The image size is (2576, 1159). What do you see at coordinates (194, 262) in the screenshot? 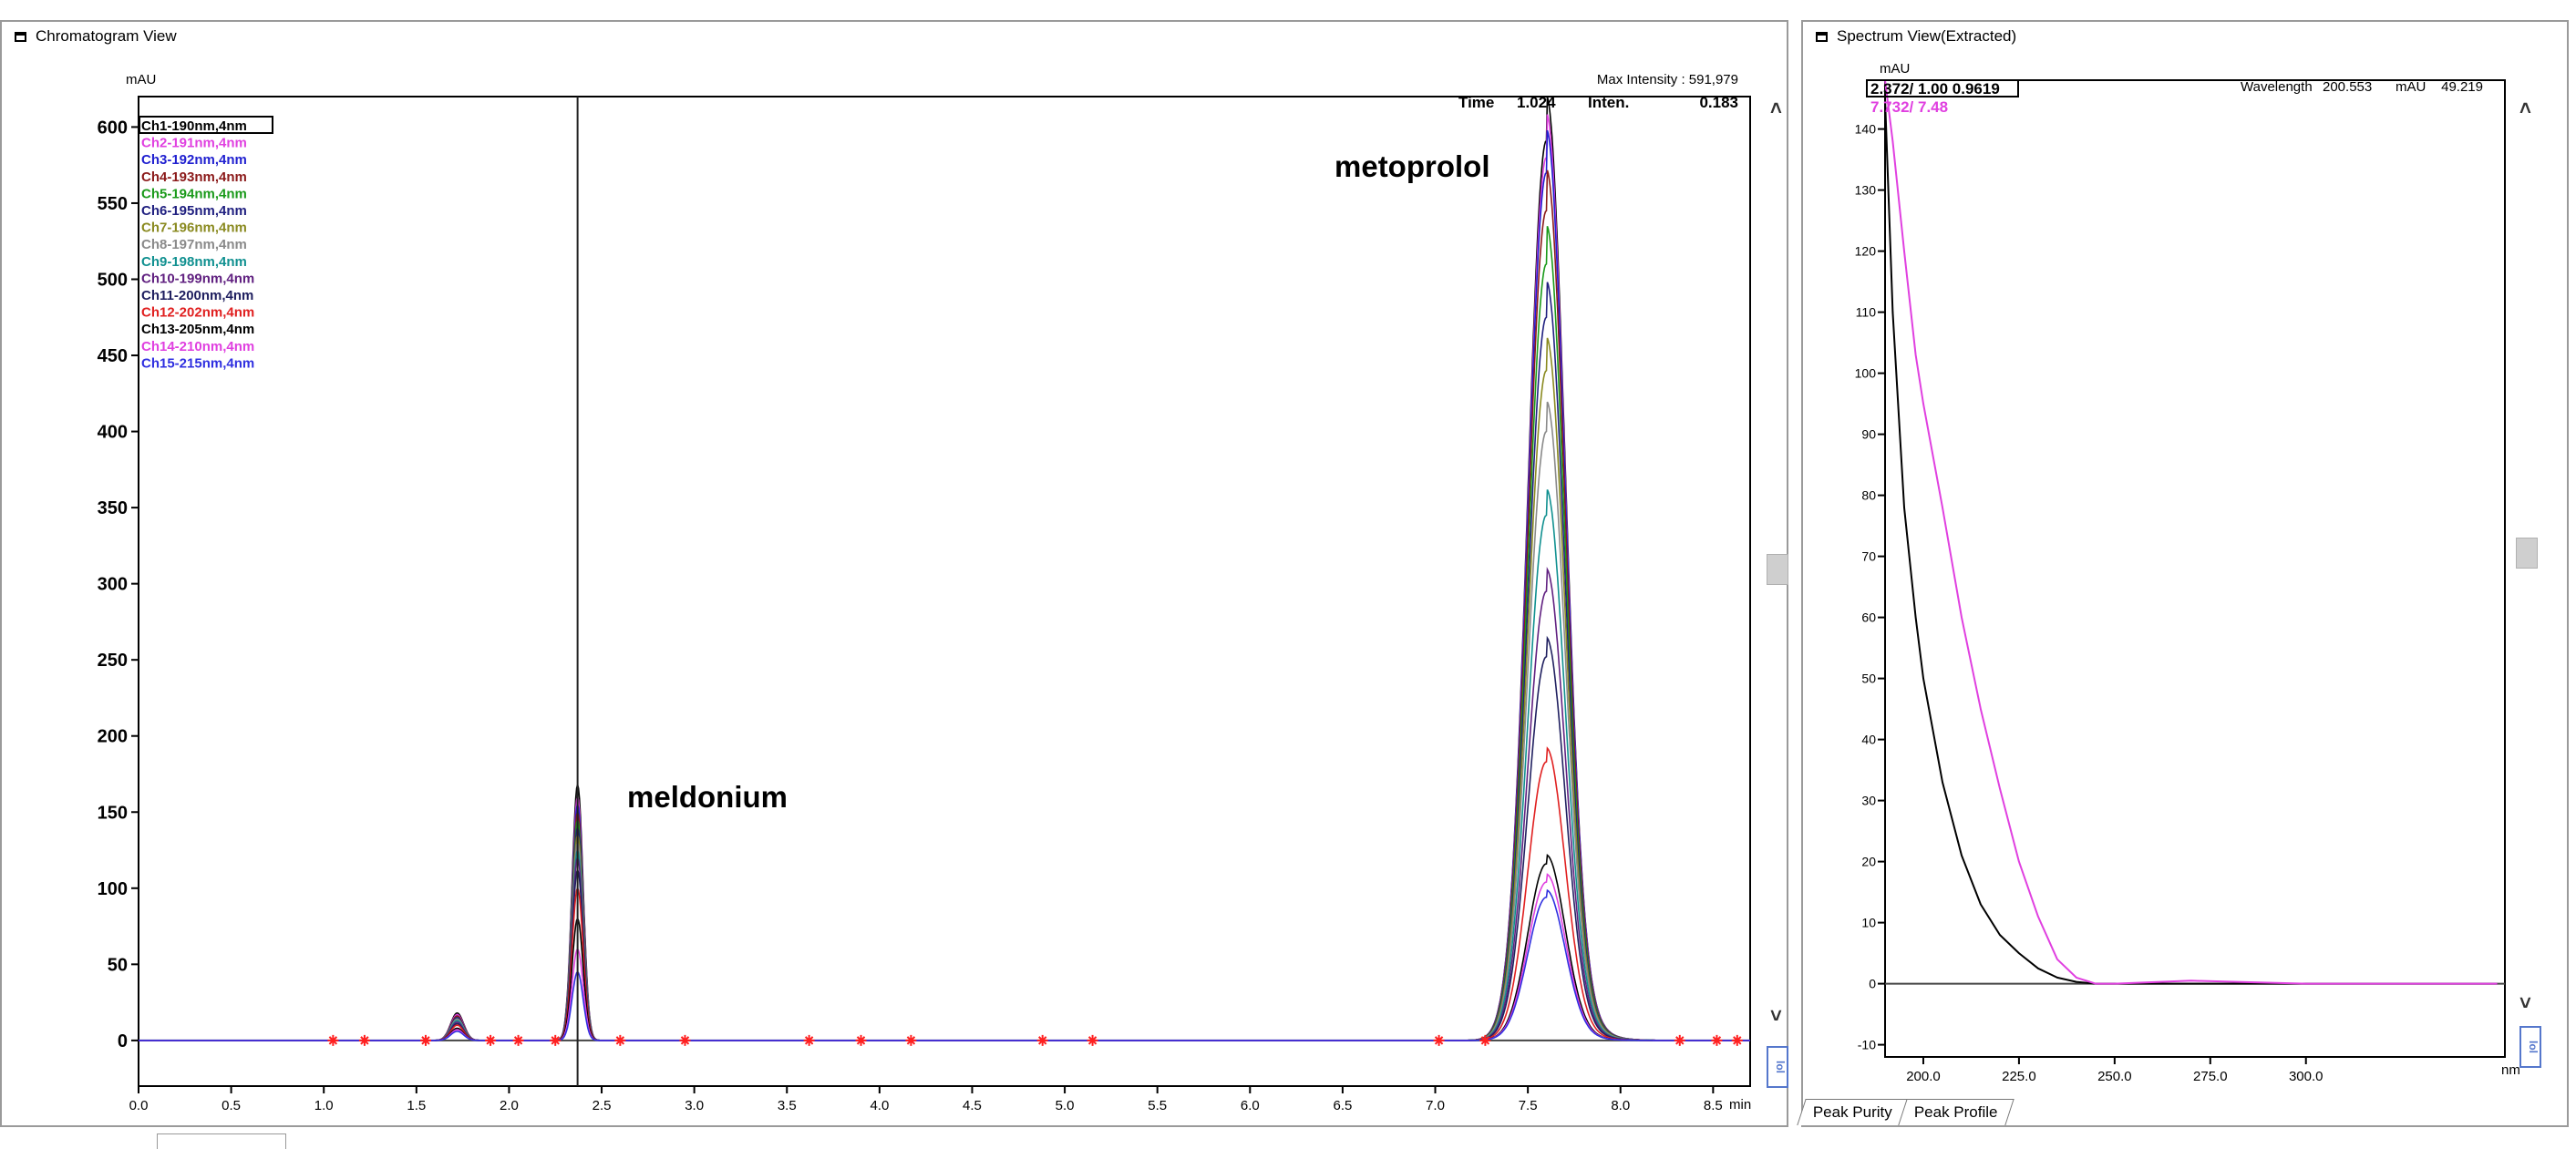
I see `legend-entry: Ch9-198nm,4nm` at bounding box center [194, 262].